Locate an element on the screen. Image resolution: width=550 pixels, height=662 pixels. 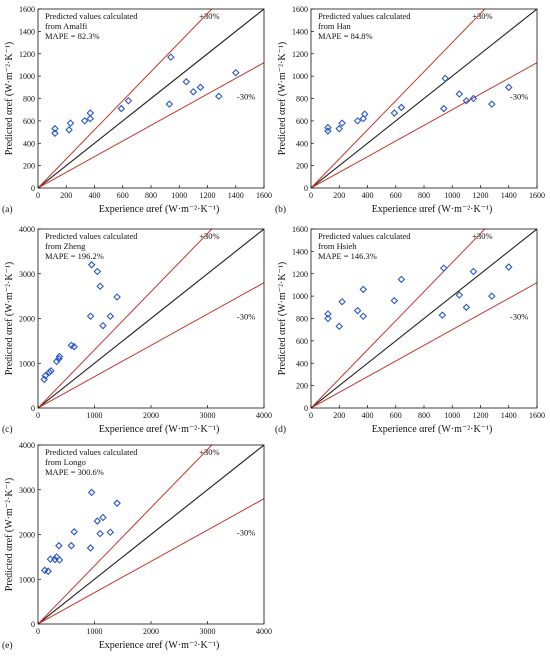
x-tick-label: 1000 is located at coordinates (452, 415).